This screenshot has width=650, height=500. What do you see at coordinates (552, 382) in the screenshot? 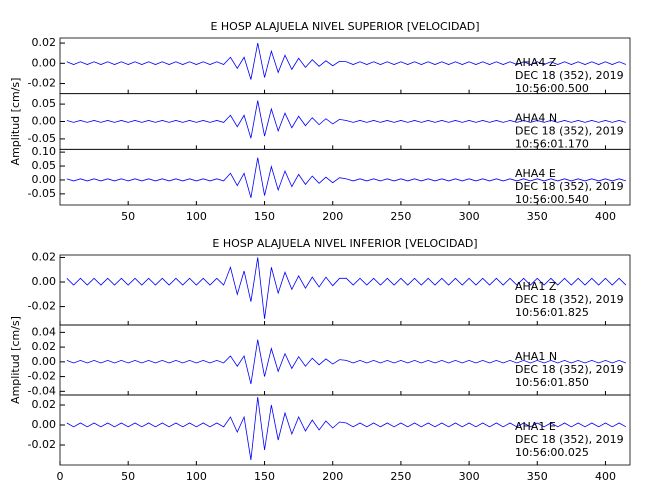
I see `time-label: 10:56:01.850` at bounding box center [552, 382].